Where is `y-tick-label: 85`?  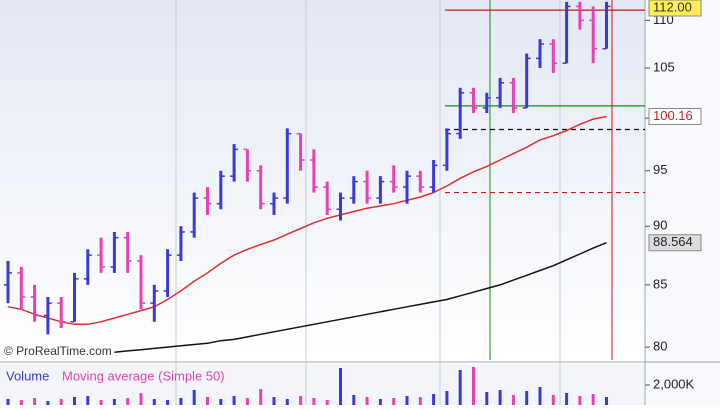
y-tick-label: 85 is located at coordinates (660, 283).